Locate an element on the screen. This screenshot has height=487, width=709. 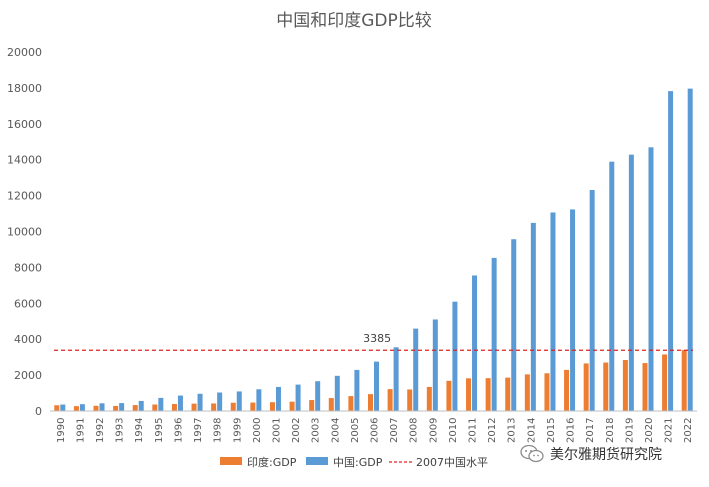
x-tick-label: 1993 is located at coordinates (120, 430).